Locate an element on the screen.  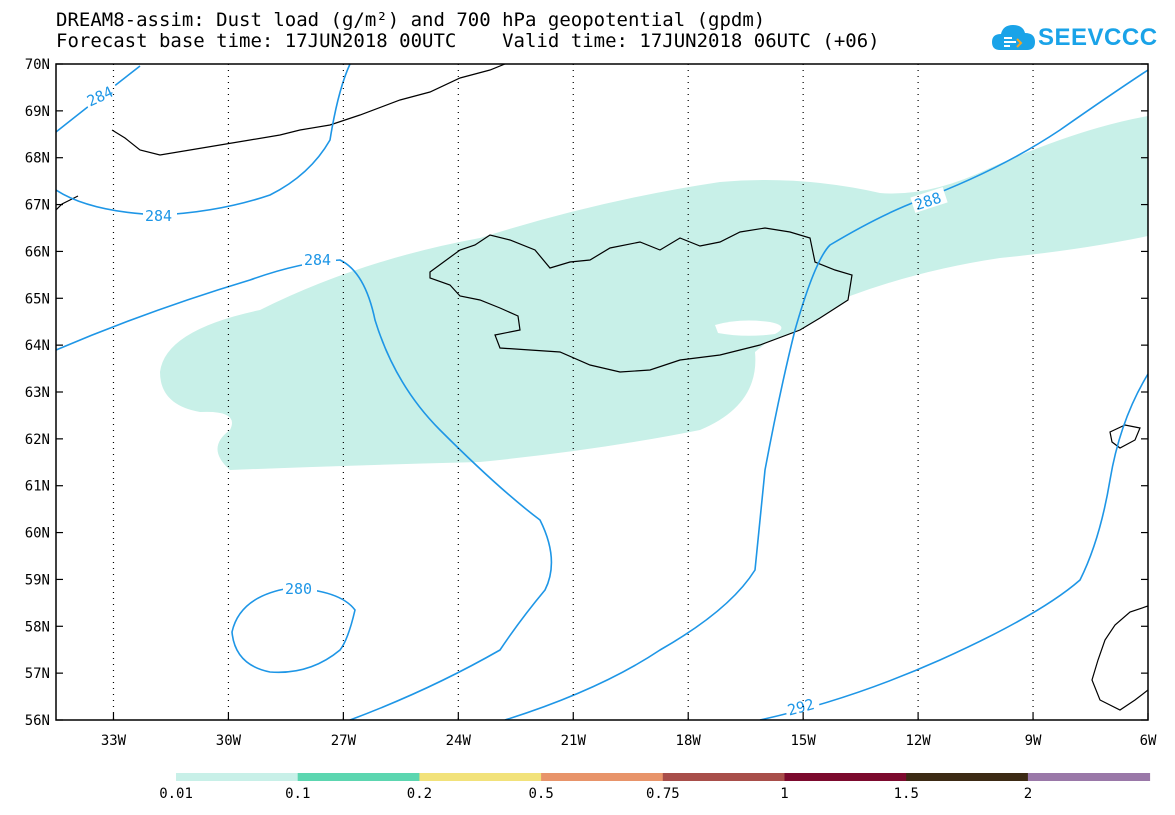
lat-tick-label: 61N is located at coordinates (37, 487).